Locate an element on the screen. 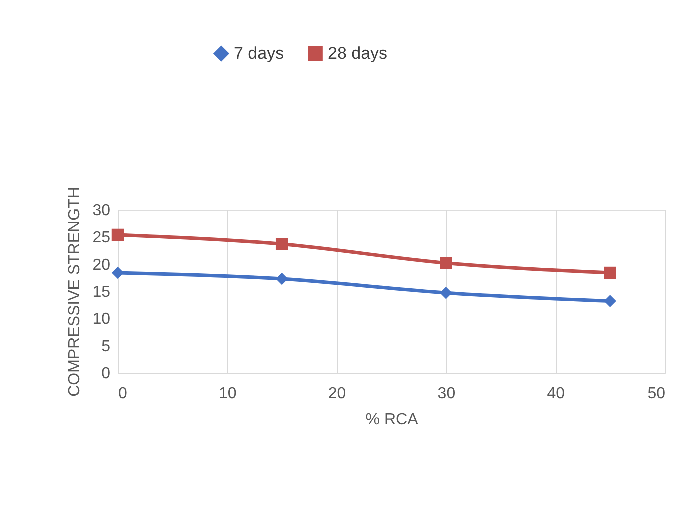  x-tick-label: 20 is located at coordinates (337, 394).